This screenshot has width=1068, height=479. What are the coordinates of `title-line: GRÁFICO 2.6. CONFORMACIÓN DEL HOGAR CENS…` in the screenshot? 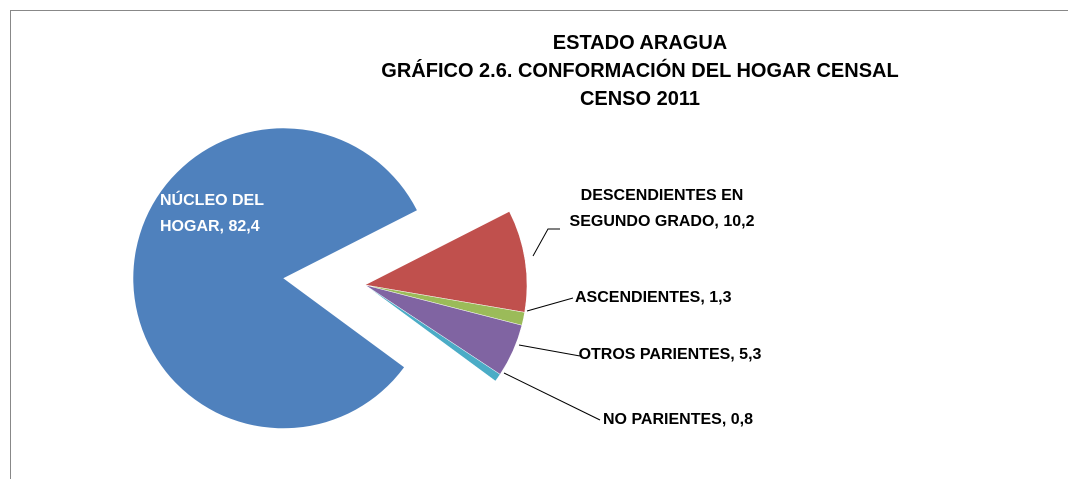 It's located at (640, 71).